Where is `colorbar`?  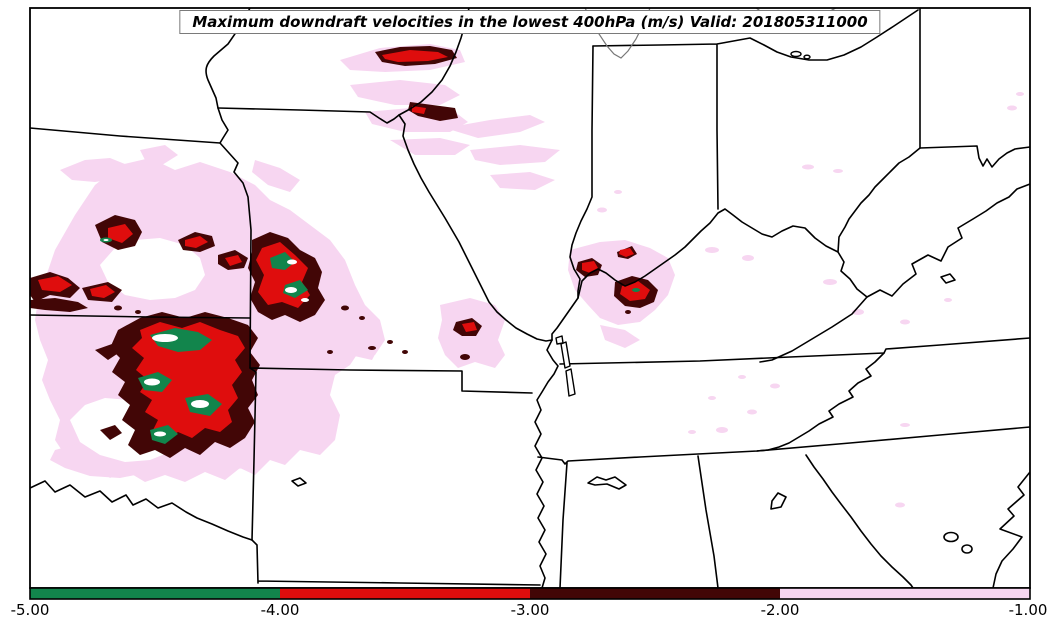 colorbar is located at coordinates (530, 593).